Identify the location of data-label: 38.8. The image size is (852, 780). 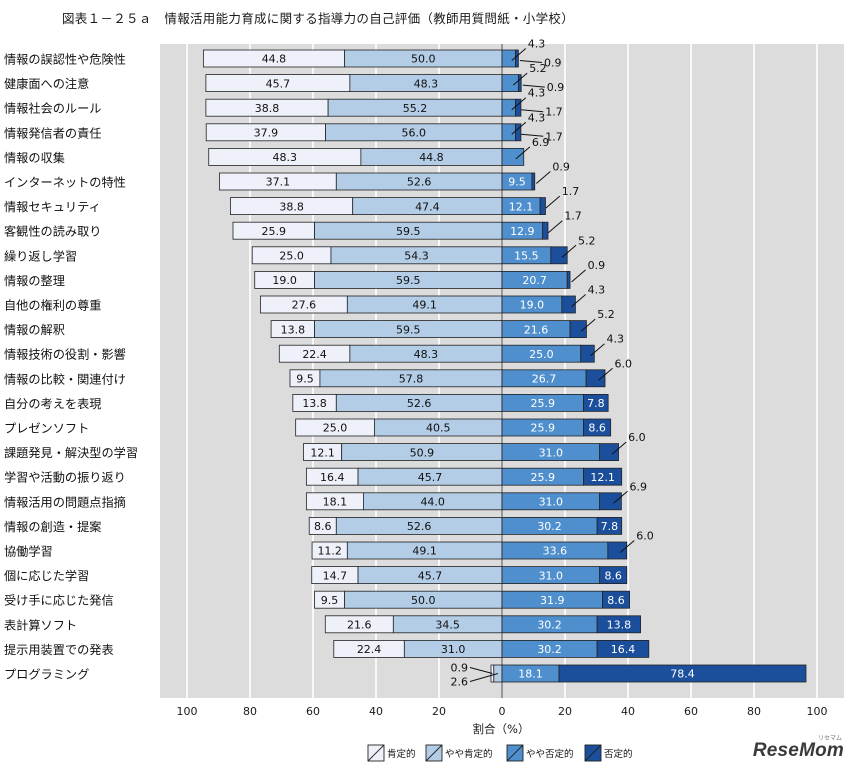
(267, 108).